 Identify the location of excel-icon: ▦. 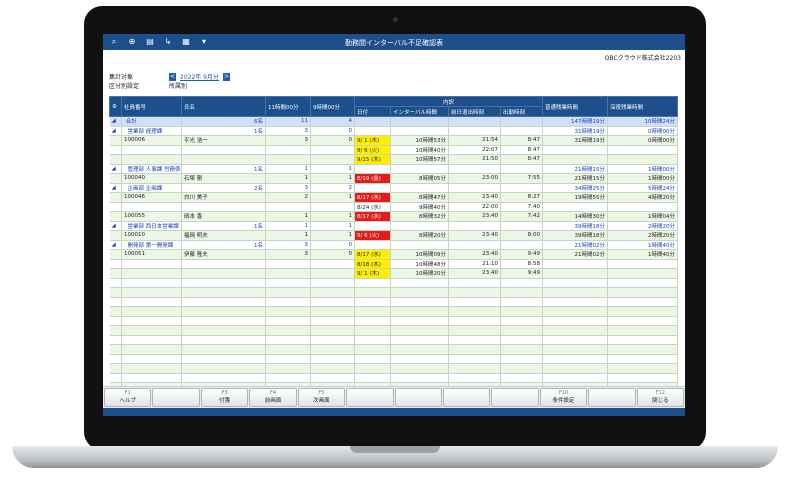
(186, 41).